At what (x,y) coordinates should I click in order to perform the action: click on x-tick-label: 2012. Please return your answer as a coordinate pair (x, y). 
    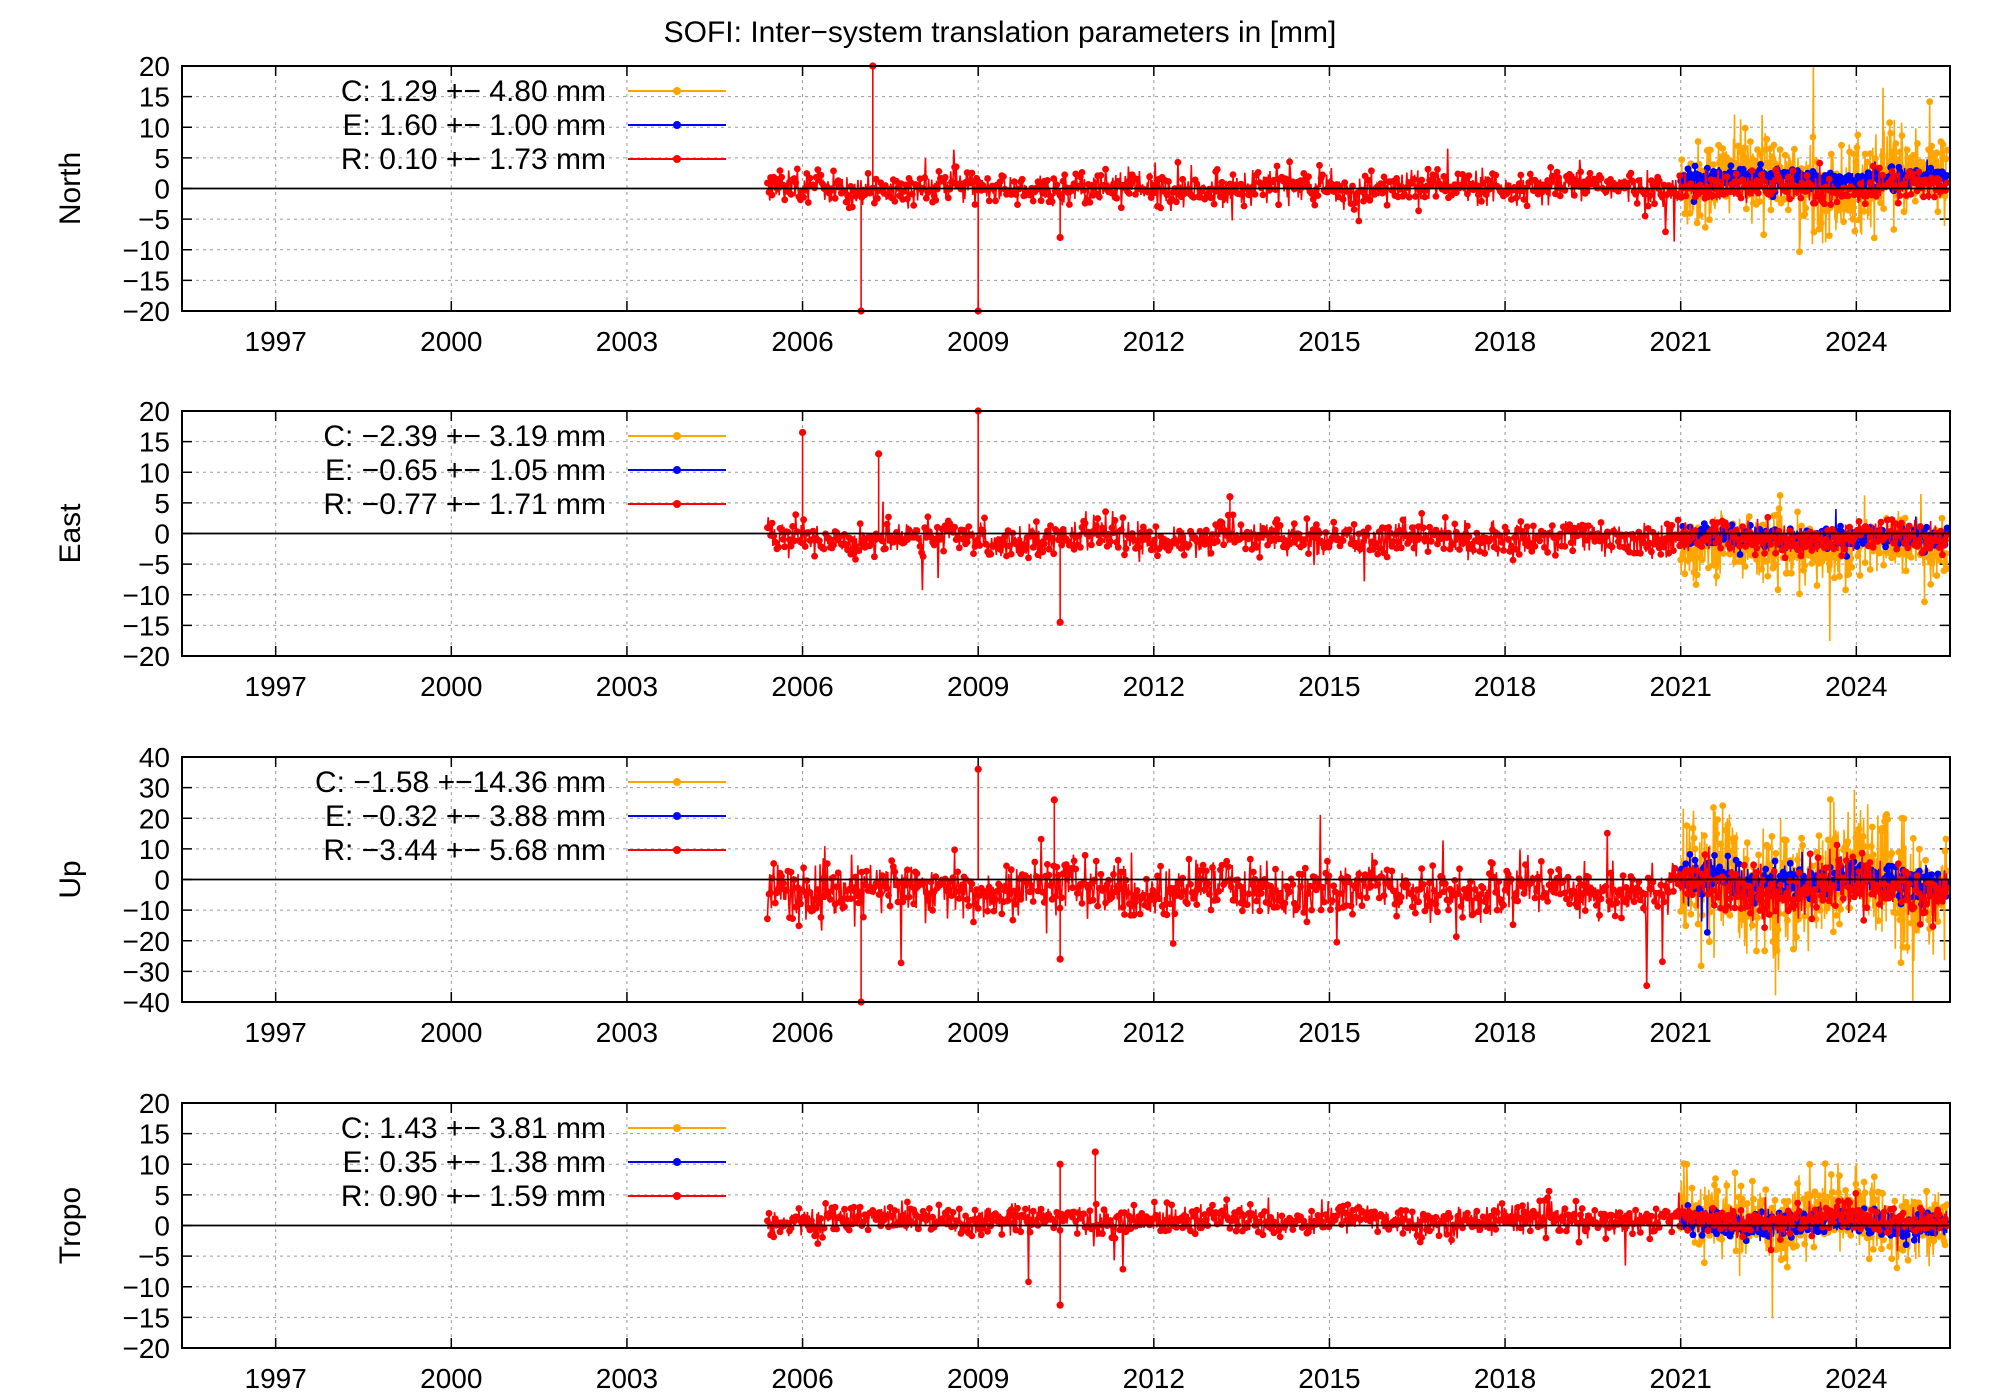
    Looking at the image, I should click on (1154, 341).